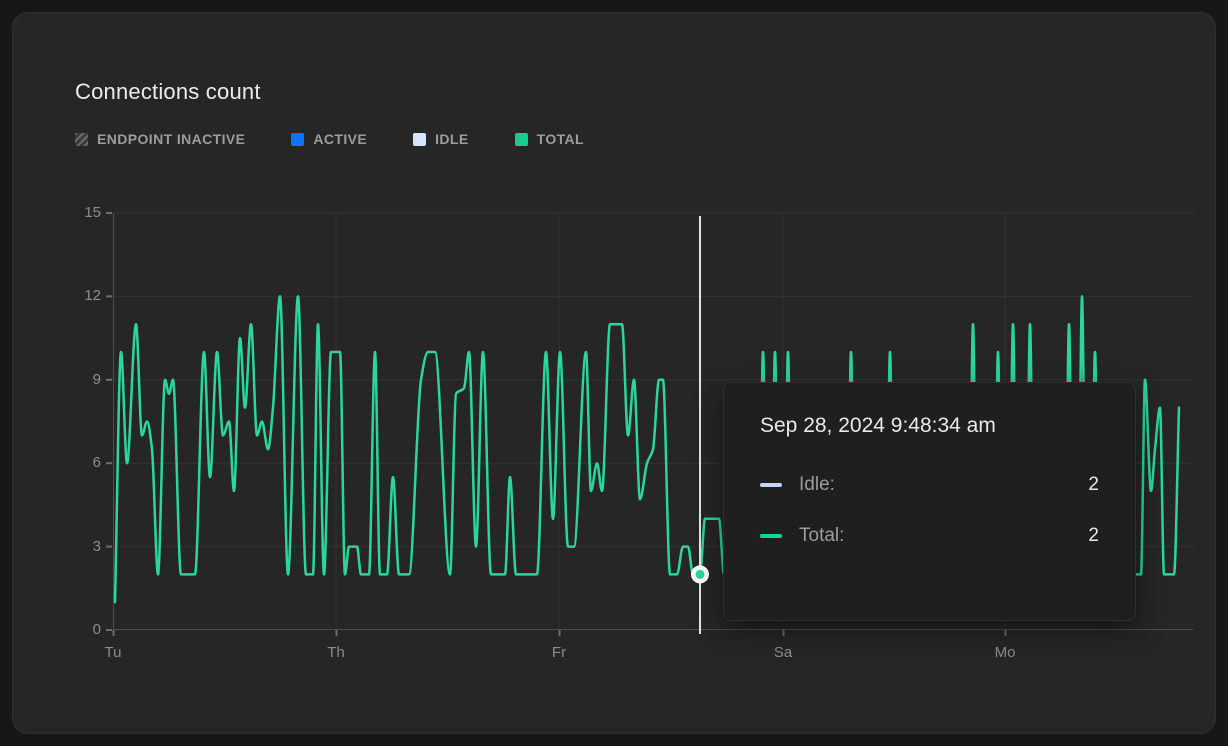  I want to click on legend-item-endpoint-inactive: ENDPOINT INACTIVE, so click(160, 139).